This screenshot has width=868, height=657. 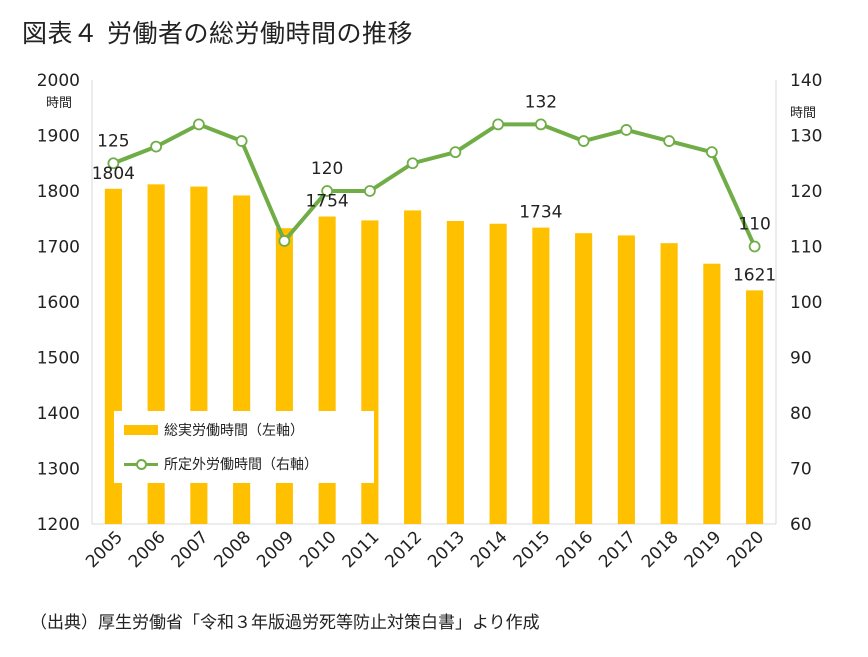 What do you see at coordinates (806, 303) in the screenshot?
I see `right-tick-label: 100` at bounding box center [806, 303].